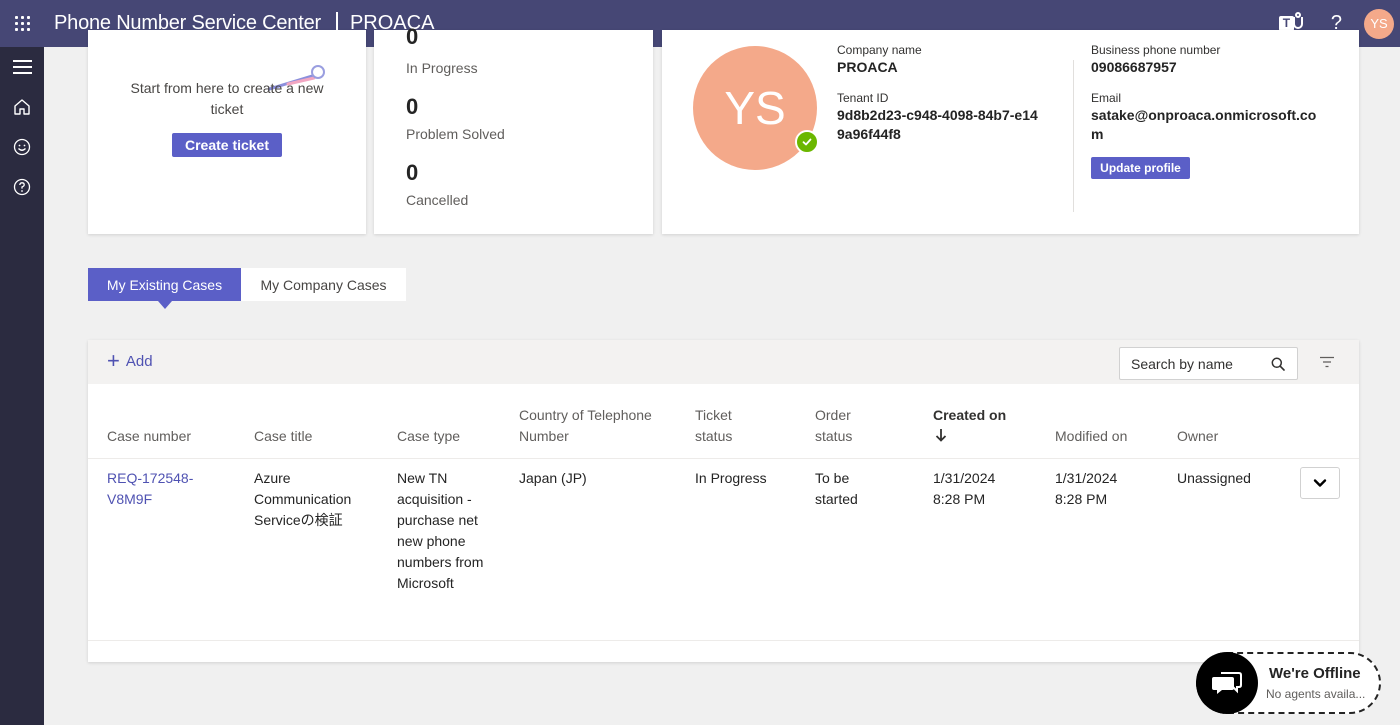  What do you see at coordinates (303, 499) in the screenshot?
I see `case-title-cell: Azure Communication Serviceの検証` at bounding box center [303, 499].